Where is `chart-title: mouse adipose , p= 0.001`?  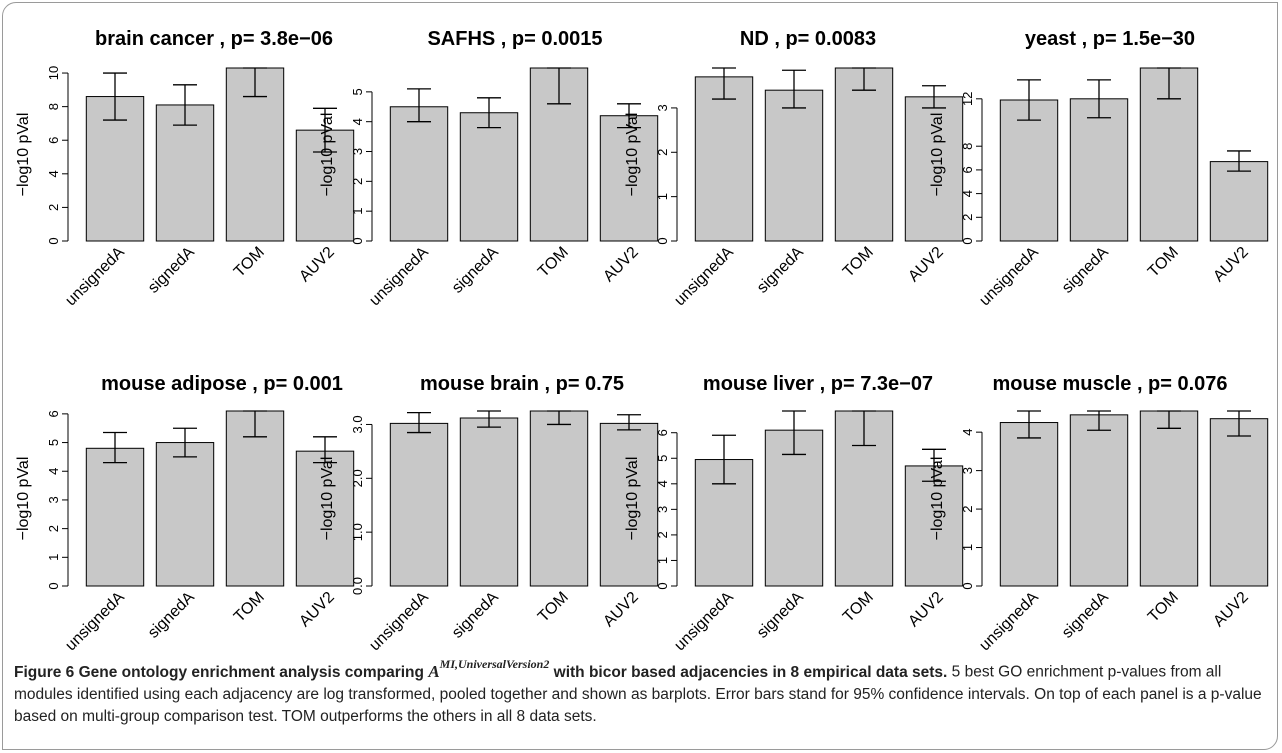 chart-title: mouse adipose , p= 0.001 is located at coordinates (222, 384).